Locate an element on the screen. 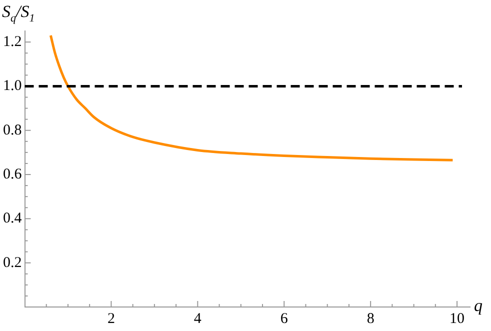  y-tick-label: 0.4 is located at coordinates (12, 218).